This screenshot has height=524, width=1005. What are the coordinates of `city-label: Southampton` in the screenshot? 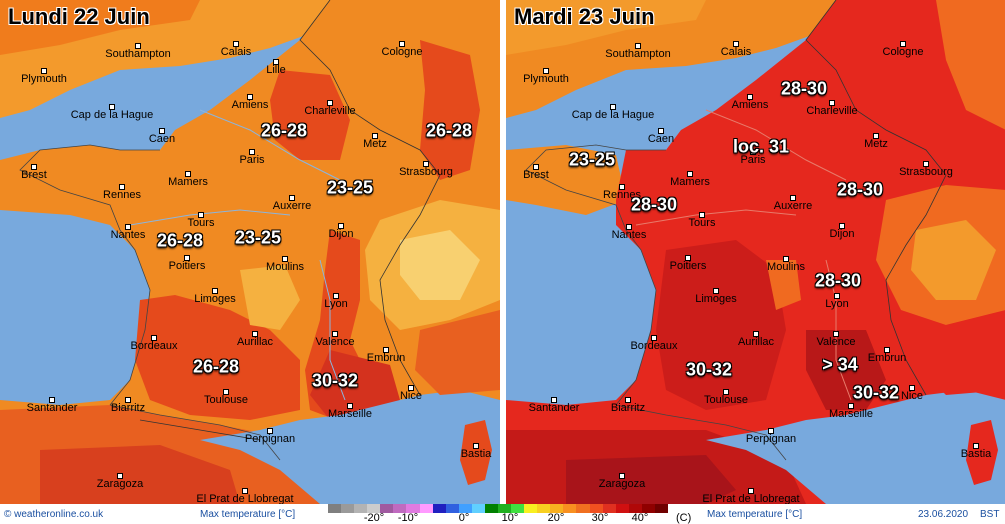 It's located at (138, 54).